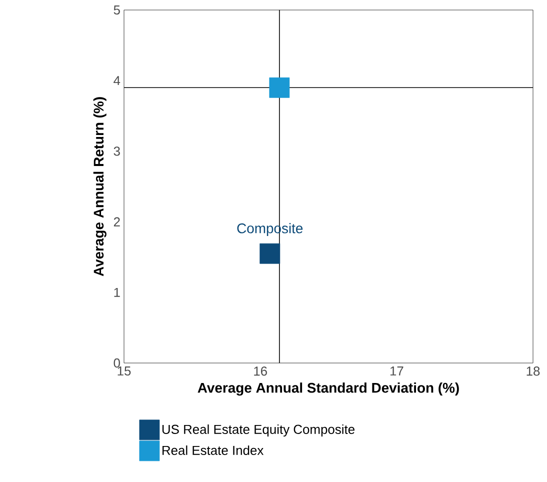 The image size is (547, 482). What do you see at coordinates (533, 371) in the screenshot?
I see `x-tick-label: 18` at bounding box center [533, 371].